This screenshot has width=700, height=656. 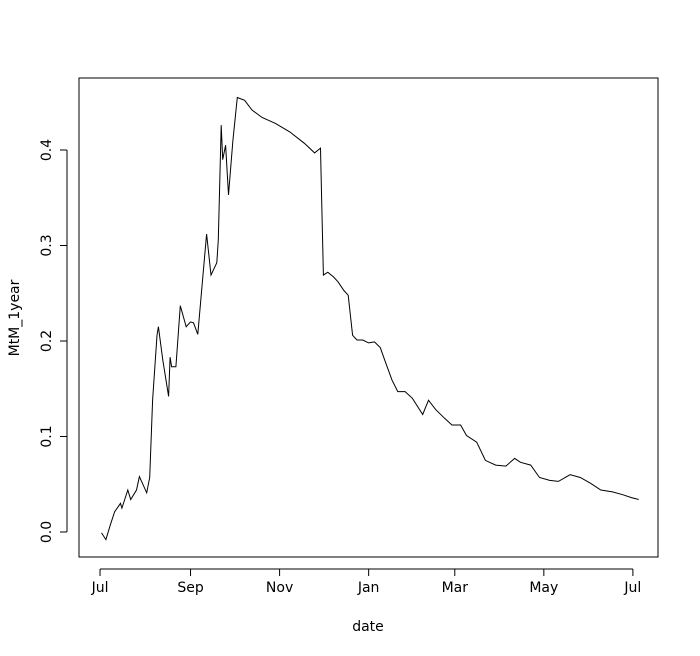 I want to click on x-tick-label: Nov, so click(x=279, y=588).